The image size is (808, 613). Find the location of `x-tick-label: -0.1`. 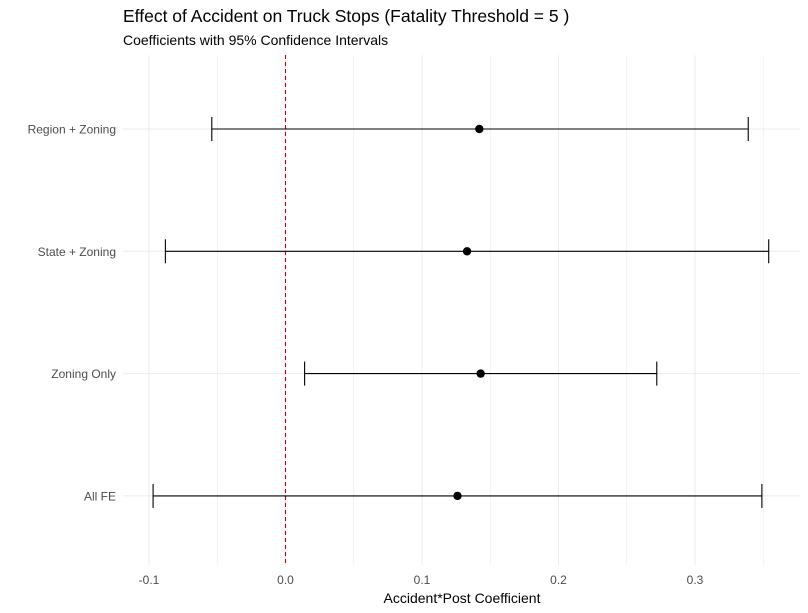

x-tick-label: -0.1 is located at coordinates (149, 580).